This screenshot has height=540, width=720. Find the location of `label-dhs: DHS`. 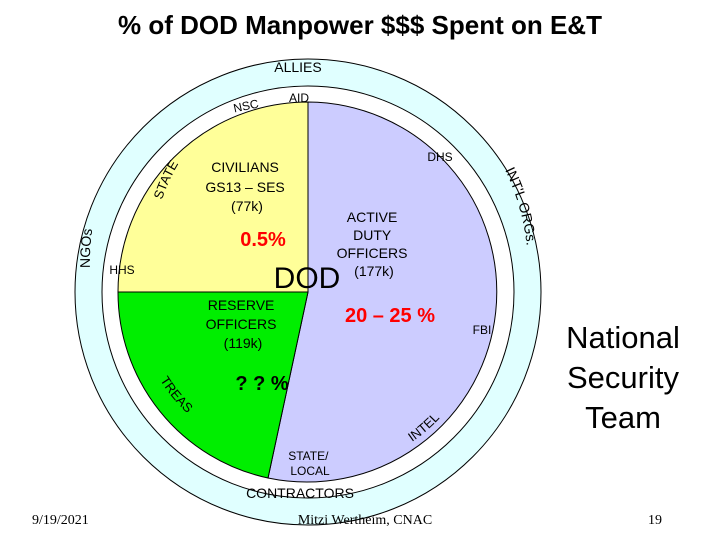

label-dhs: DHS is located at coordinates (439, 157).